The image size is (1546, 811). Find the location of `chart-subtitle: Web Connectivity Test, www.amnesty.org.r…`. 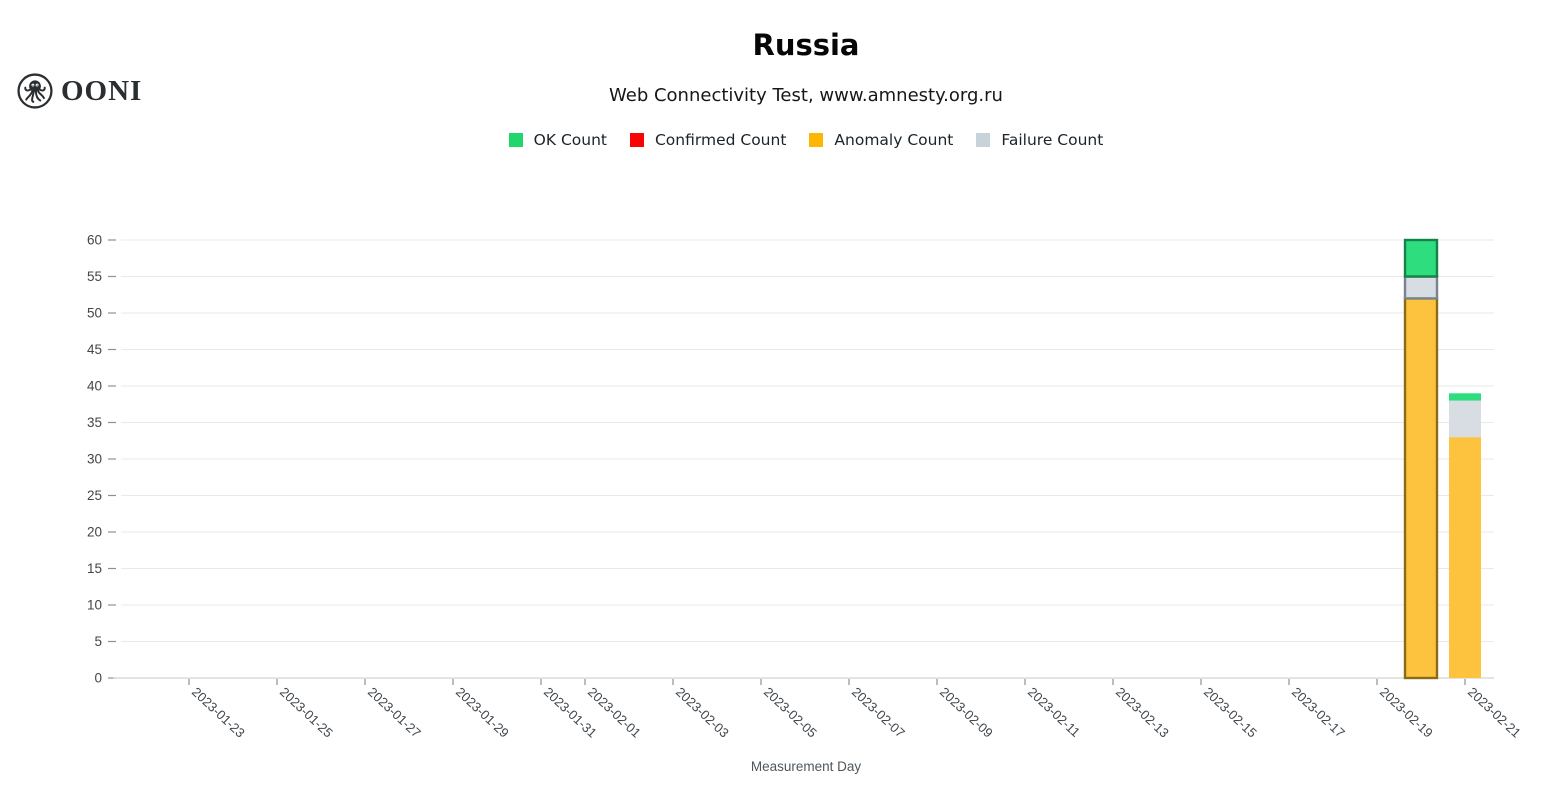

chart-subtitle: Web Connectivity Test, www.amnesty.org.r… is located at coordinates (806, 96).